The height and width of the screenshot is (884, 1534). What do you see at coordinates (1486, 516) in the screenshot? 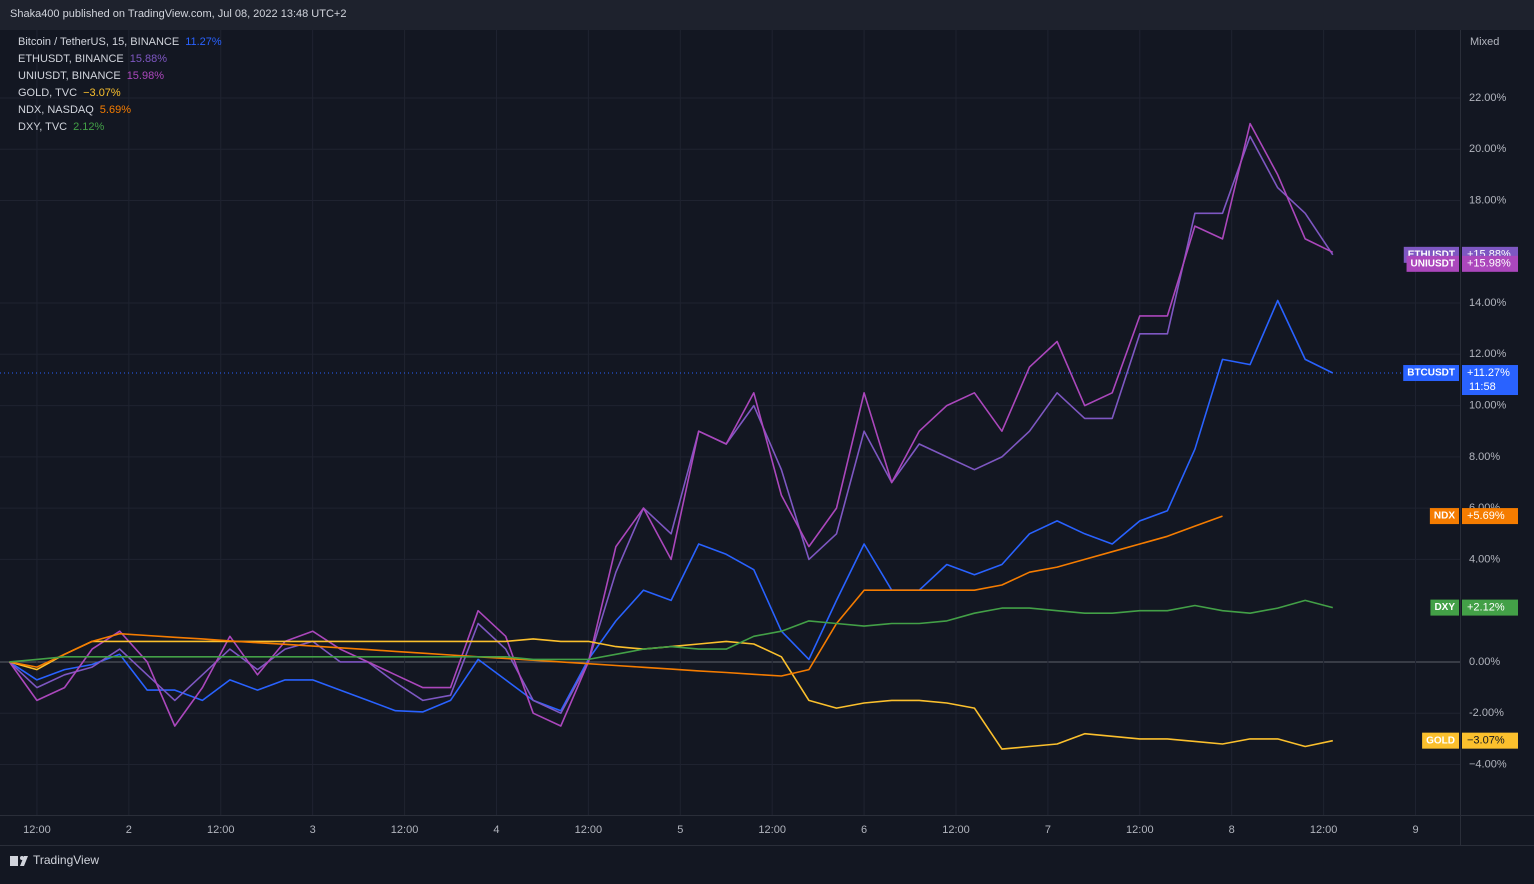
I see `last-value: +5.69%` at bounding box center [1486, 516].